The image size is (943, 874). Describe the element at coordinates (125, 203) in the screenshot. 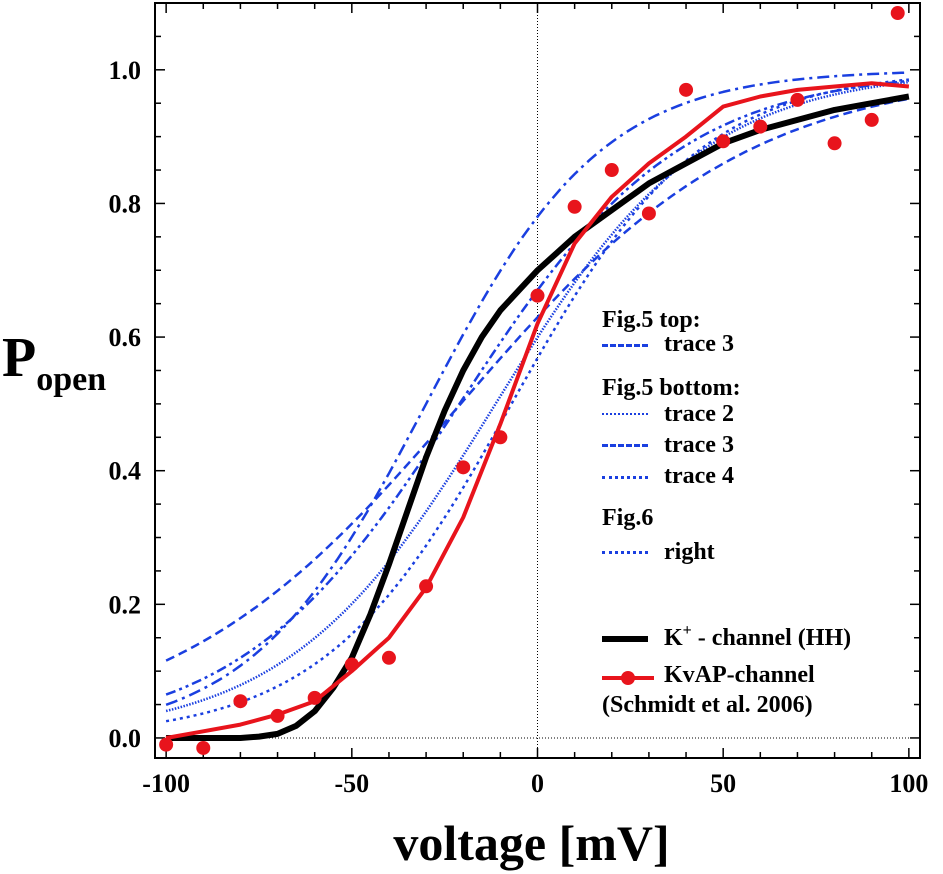

I see `y-tick-label: 0.8` at that location.